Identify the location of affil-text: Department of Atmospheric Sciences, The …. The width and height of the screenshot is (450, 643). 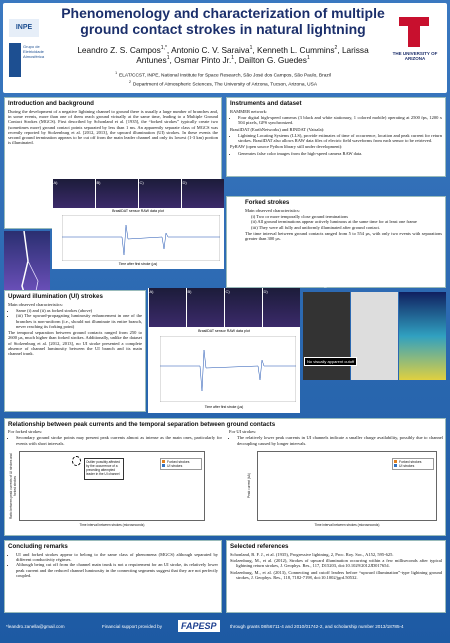
(225, 85).